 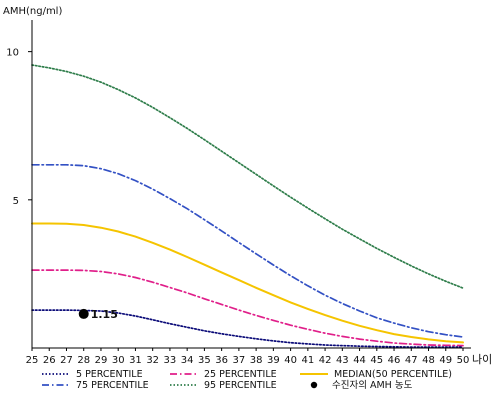 What do you see at coordinates (482, 359) in the screenshot?
I see `x-axis-label: 나이` at bounding box center [482, 359].